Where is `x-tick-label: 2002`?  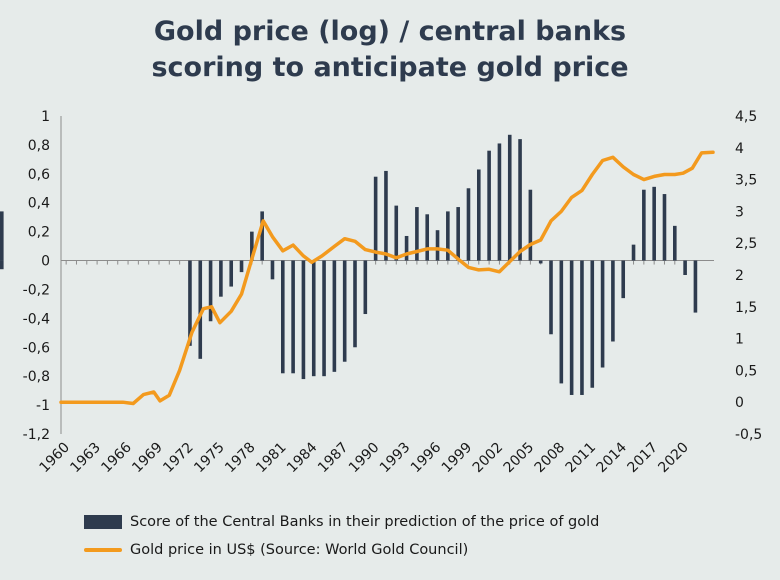
x-tick-label: 2002 is located at coordinates (488, 458).